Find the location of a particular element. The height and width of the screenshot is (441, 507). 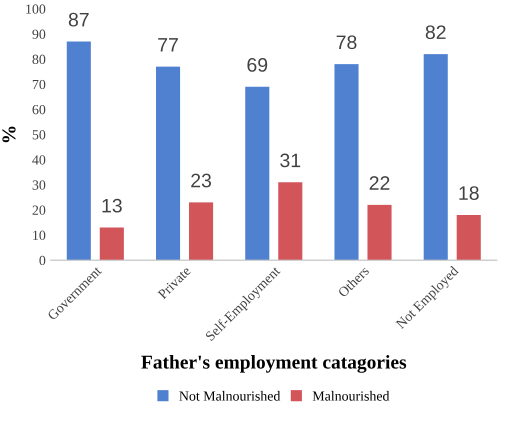

legend-label: Not Malnourished is located at coordinates (229, 395).